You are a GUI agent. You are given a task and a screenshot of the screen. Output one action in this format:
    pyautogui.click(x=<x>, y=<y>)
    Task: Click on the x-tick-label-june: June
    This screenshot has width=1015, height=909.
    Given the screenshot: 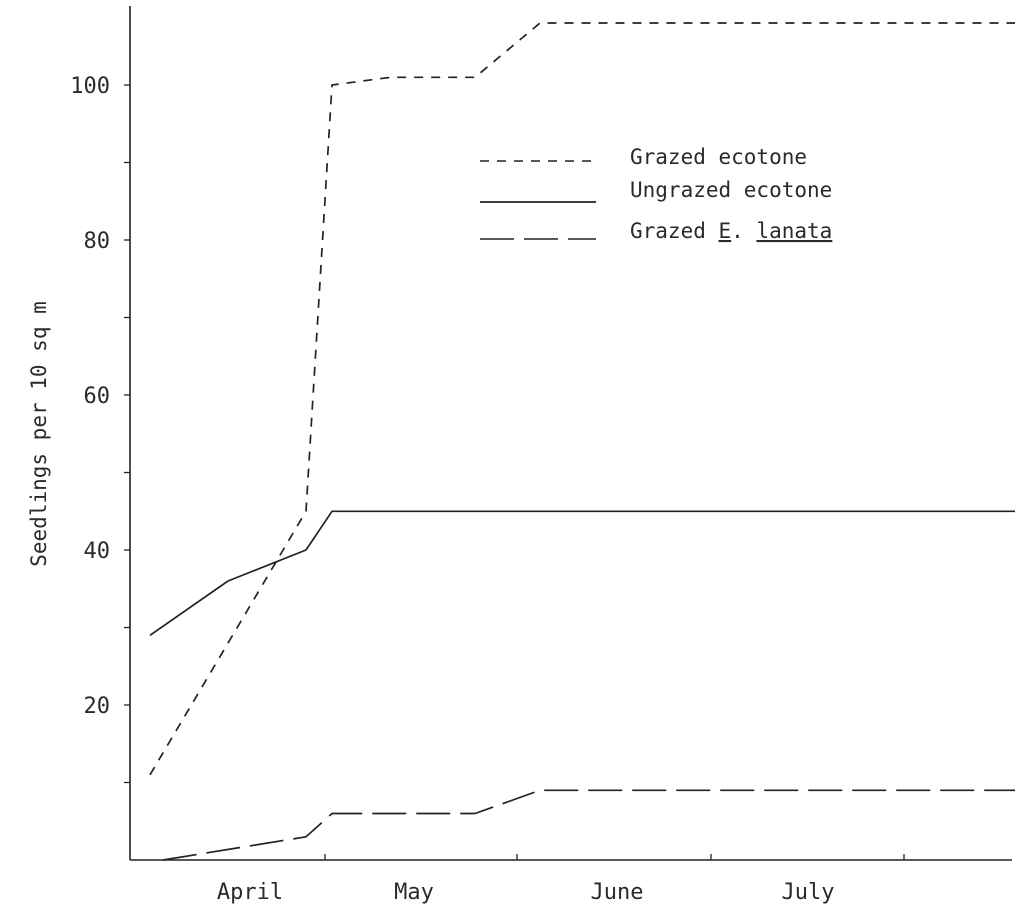 What is the action you would take?
    pyautogui.click(x=617, y=892)
    